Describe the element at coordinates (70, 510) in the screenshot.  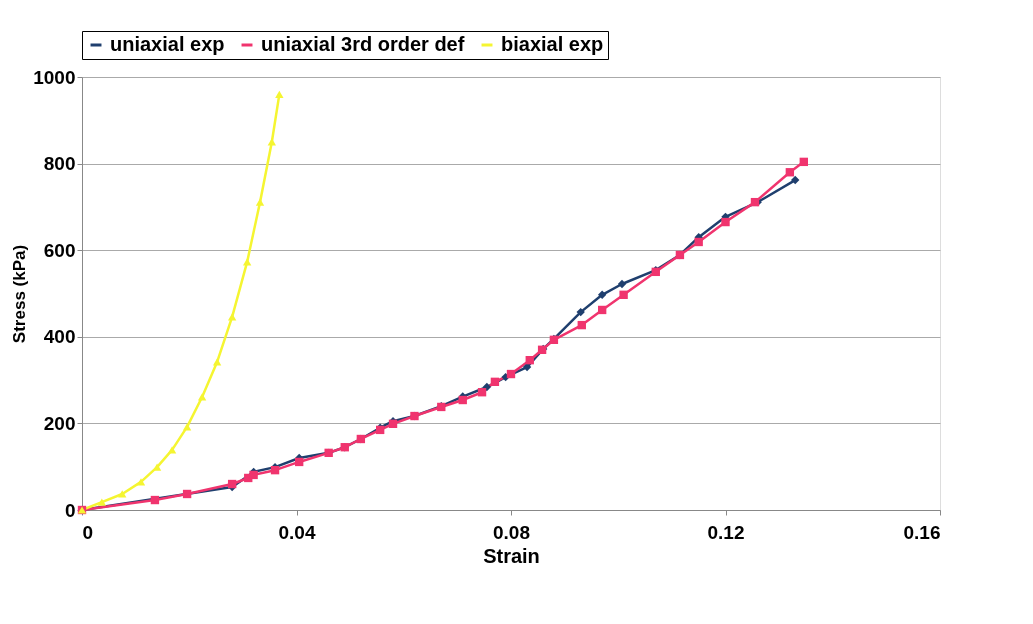
I see `y-tick-label: 0` at that location.